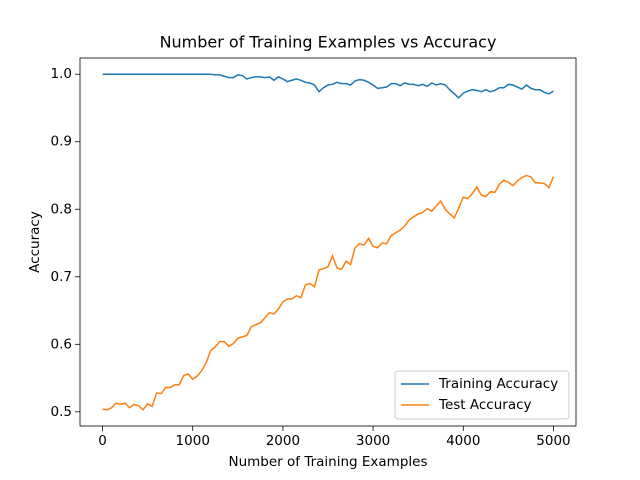 This screenshot has width=640, height=480. I want to click on line-series, so click(328, 86).